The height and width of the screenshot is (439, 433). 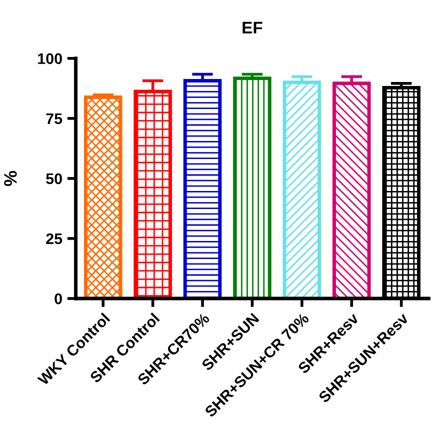 What do you see at coordinates (252, 28) in the screenshot?
I see `chart-title: EF` at bounding box center [252, 28].